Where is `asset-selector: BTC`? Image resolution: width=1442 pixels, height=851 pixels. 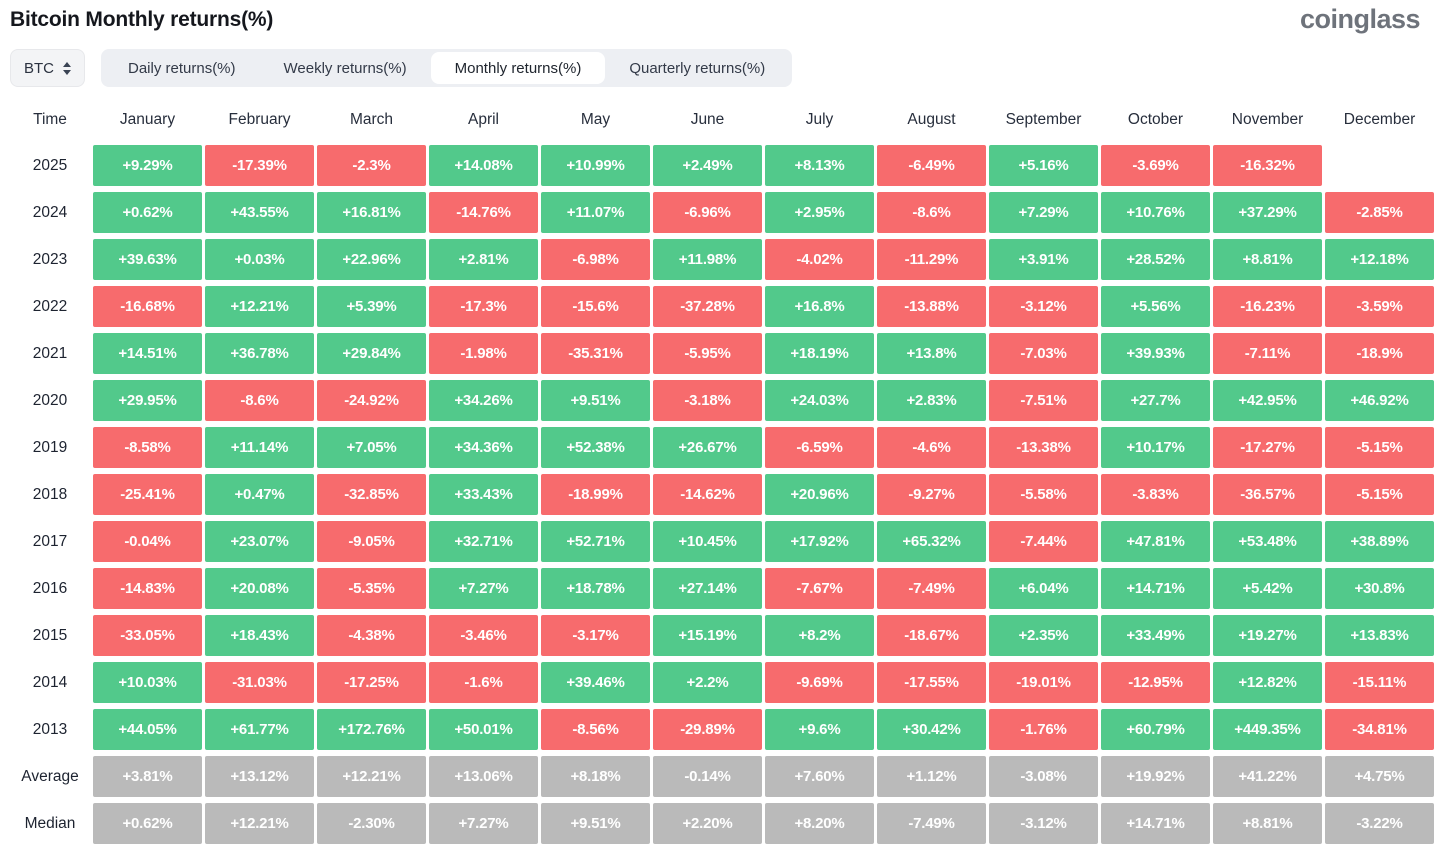 asset-selector: BTC is located at coordinates (47, 68).